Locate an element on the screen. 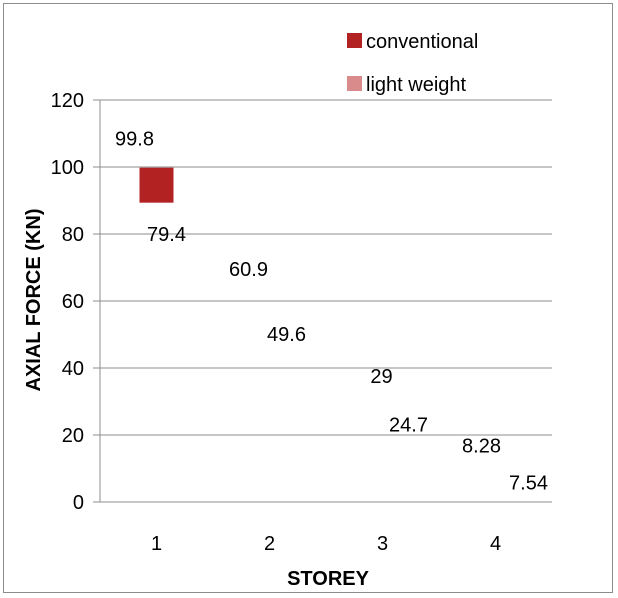 This screenshot has height=598, width=618. y-tick-label: 40 is located at coordinates (73, 369).